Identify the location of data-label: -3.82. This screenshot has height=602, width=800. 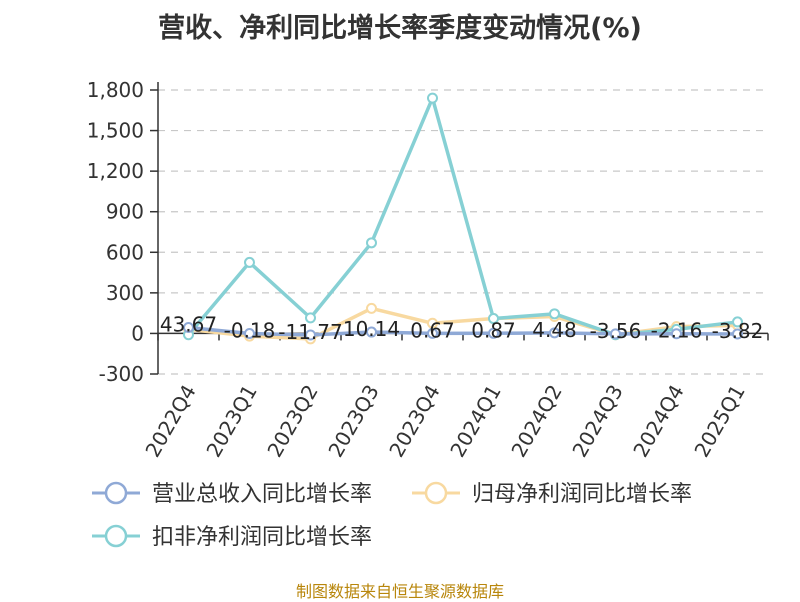
(738, 331).